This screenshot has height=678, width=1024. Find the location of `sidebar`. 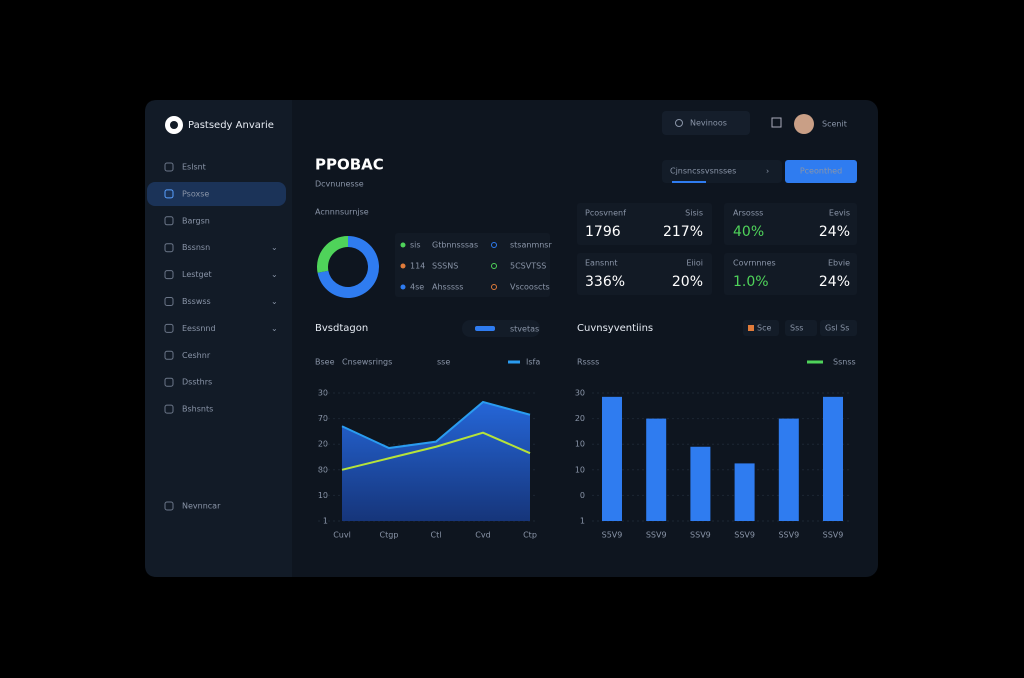

sidebar is located at coordinates (218, 338).